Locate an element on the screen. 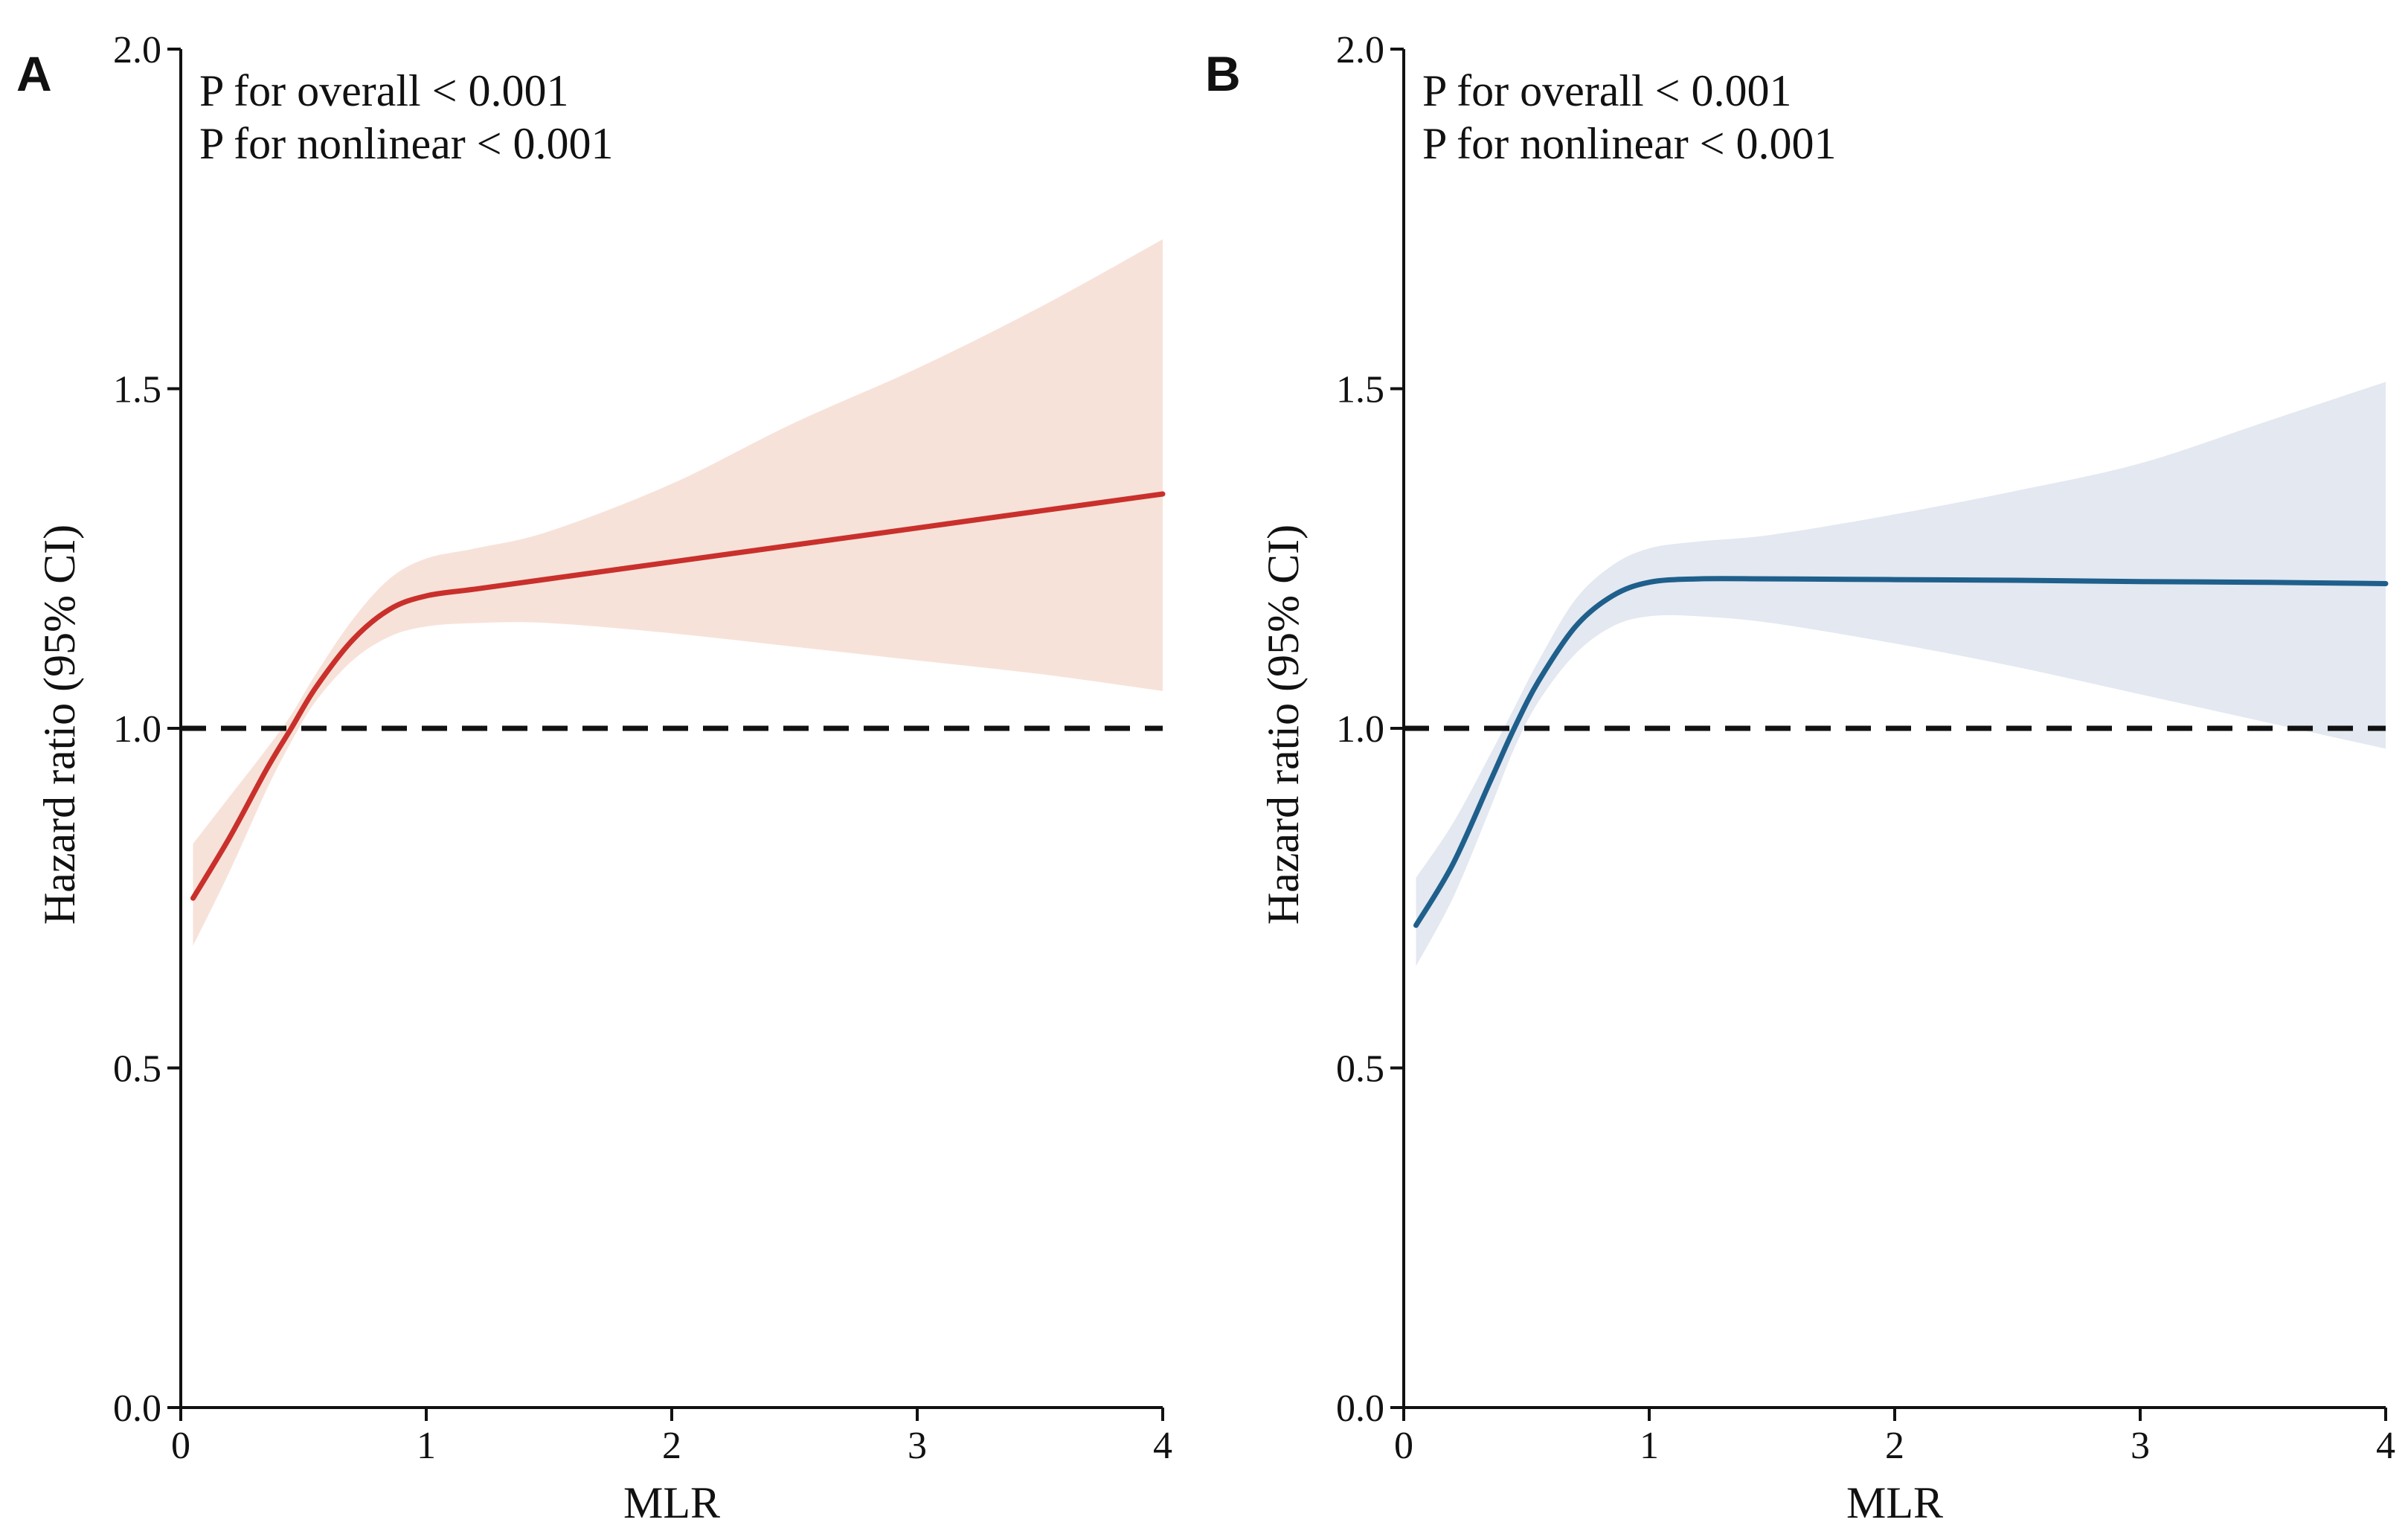 The height and width of the screenshot is (1537, 2408). panel-label: A is located at coordinates (34, 73).